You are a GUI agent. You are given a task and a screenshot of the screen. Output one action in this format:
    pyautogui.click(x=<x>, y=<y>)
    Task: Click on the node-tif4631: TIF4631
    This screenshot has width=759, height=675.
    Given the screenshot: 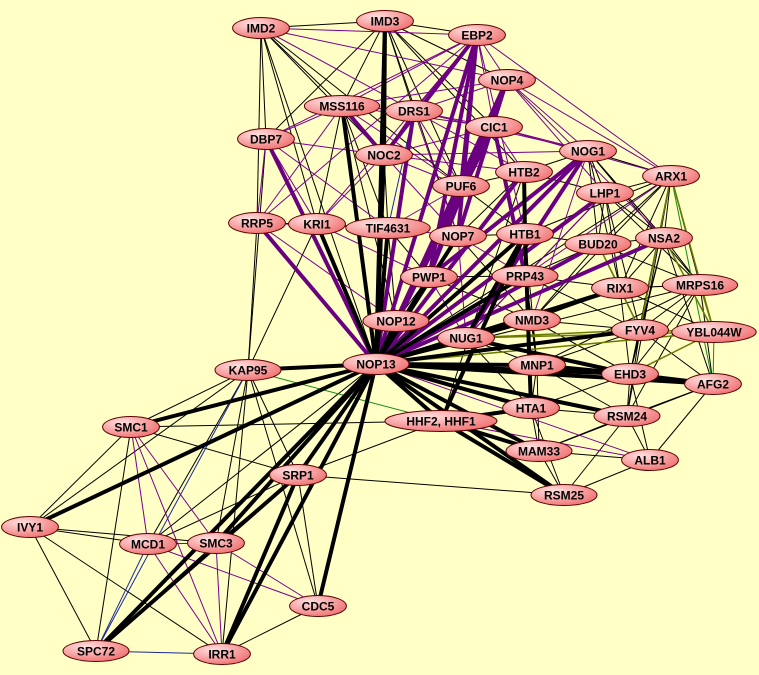 What is the action you would take?
    pyautogui.click(x=388, y=228)
    